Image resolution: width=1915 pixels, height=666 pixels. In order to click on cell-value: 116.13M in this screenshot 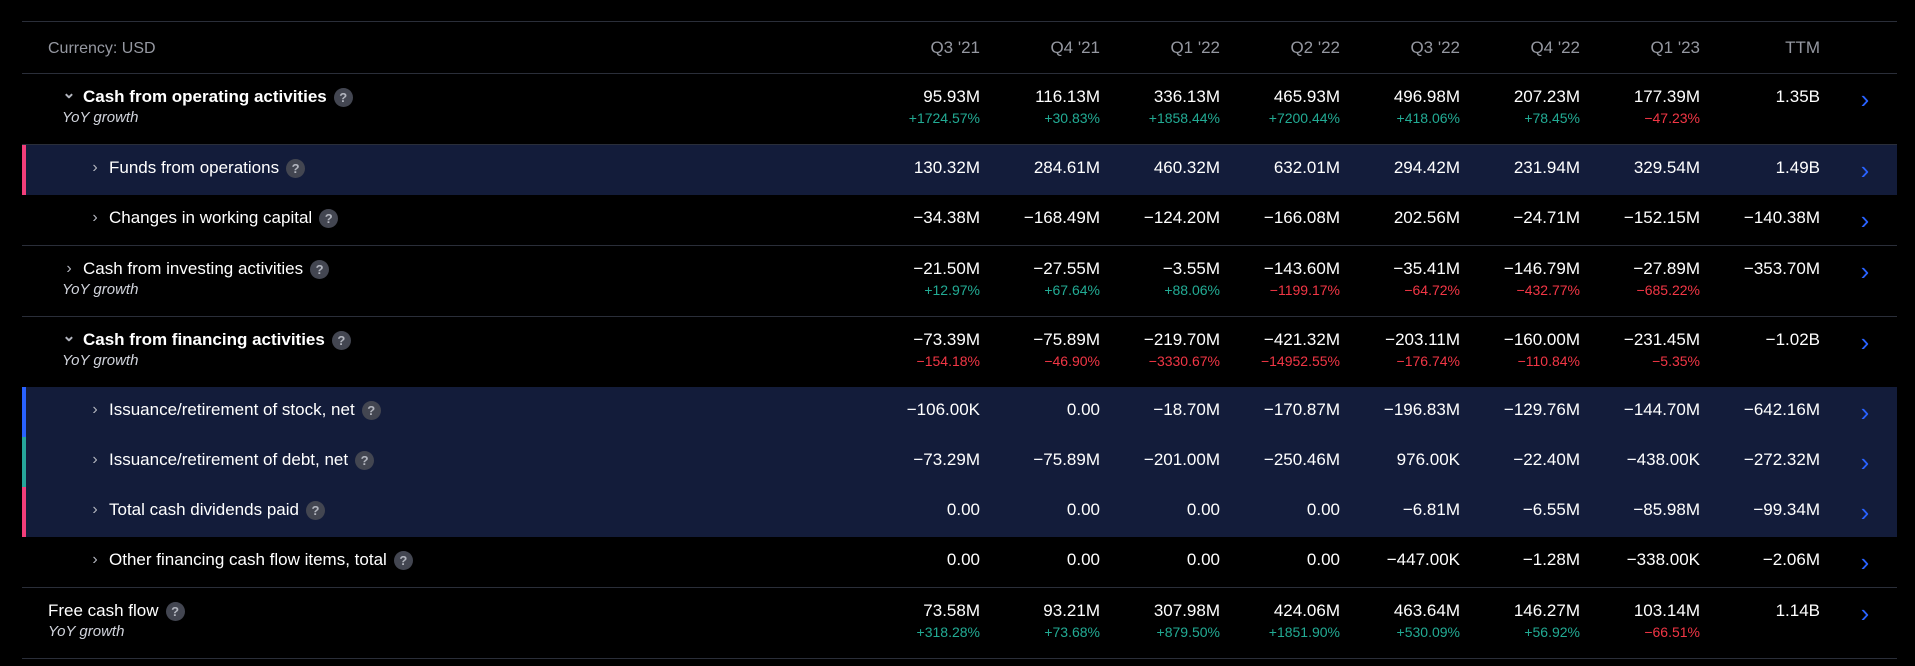, I will do `click(1067, 96)`.